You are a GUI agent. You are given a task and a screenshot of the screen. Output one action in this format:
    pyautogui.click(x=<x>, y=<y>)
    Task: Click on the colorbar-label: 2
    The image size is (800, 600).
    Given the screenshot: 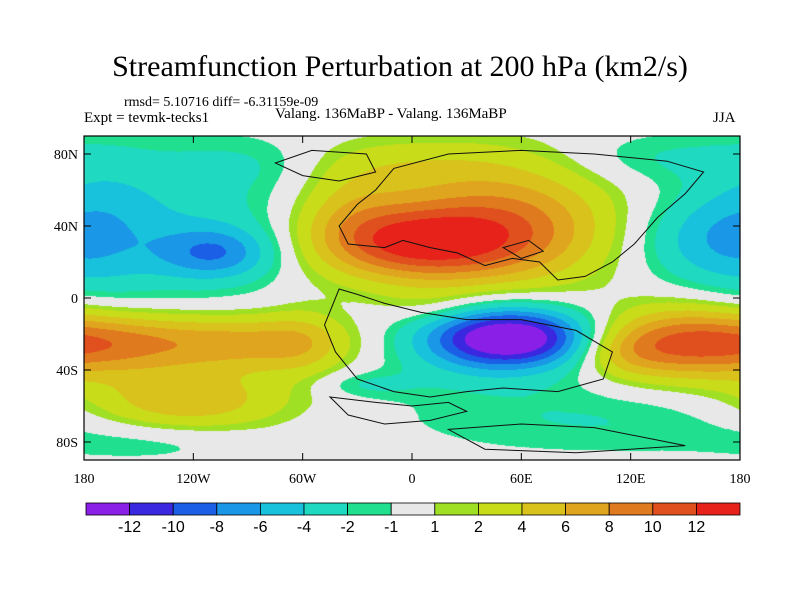 What is the action you would take?
    pyautogui.click(x=478, y=527)
    